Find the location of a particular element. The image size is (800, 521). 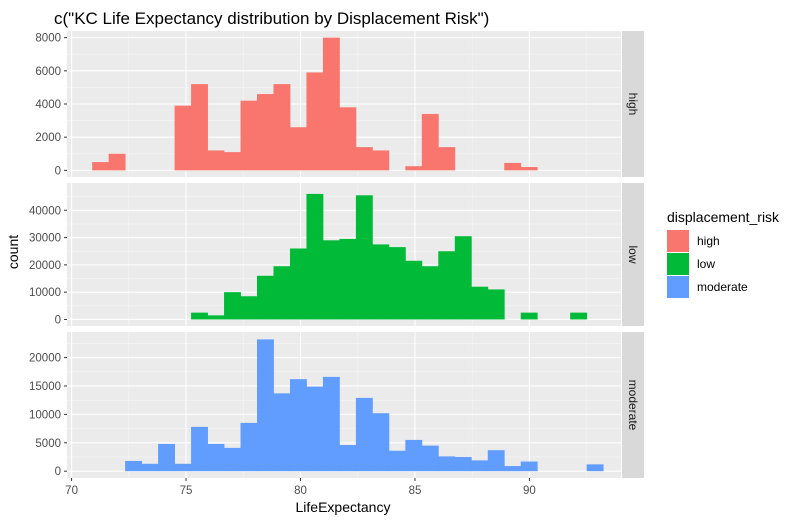

legend-items: high low moderate is located at coordinates (707, 264).